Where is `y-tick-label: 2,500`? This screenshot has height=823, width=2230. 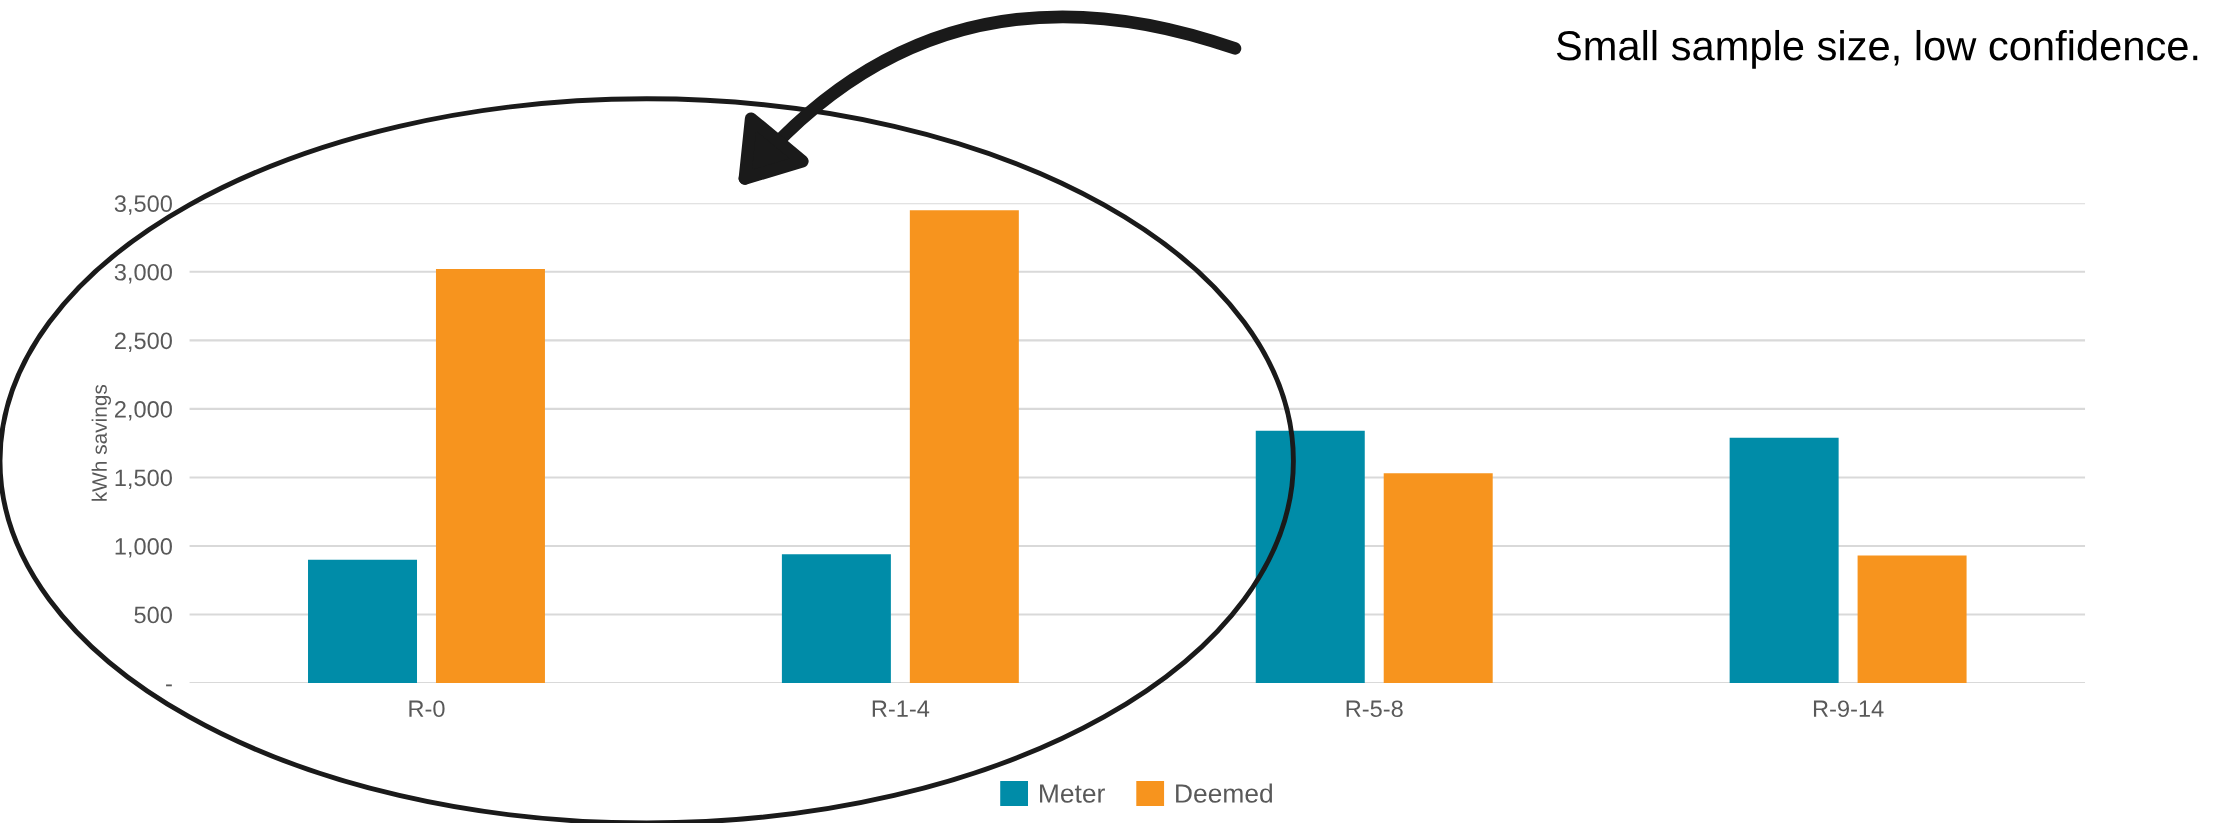
y-tick-label: 2,500 is located at coordinates (143, 342).